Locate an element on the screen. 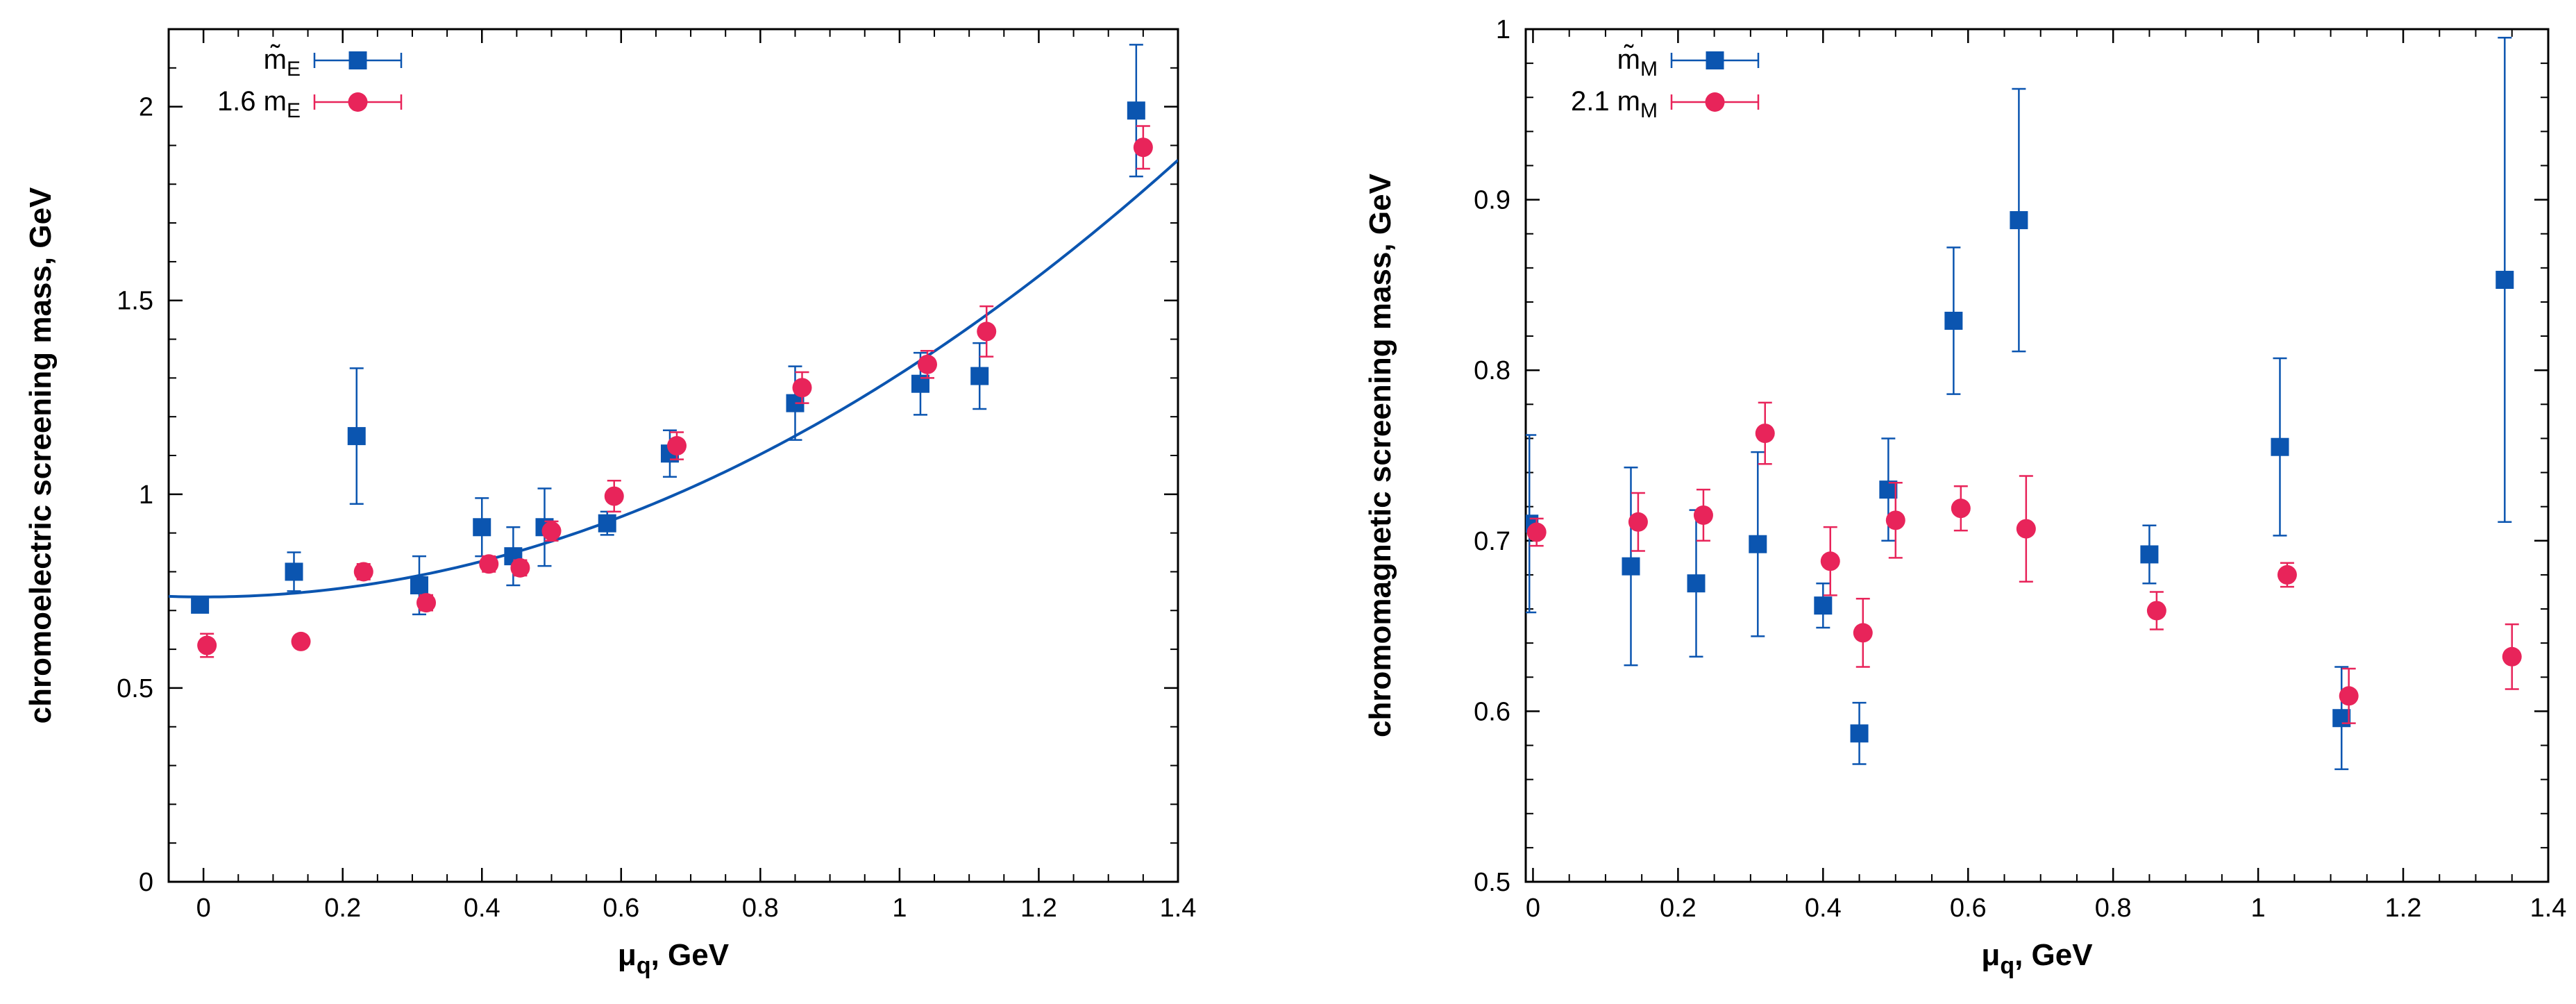  legend: m̃M2.1 mM is located at coordinates (1665, 83).